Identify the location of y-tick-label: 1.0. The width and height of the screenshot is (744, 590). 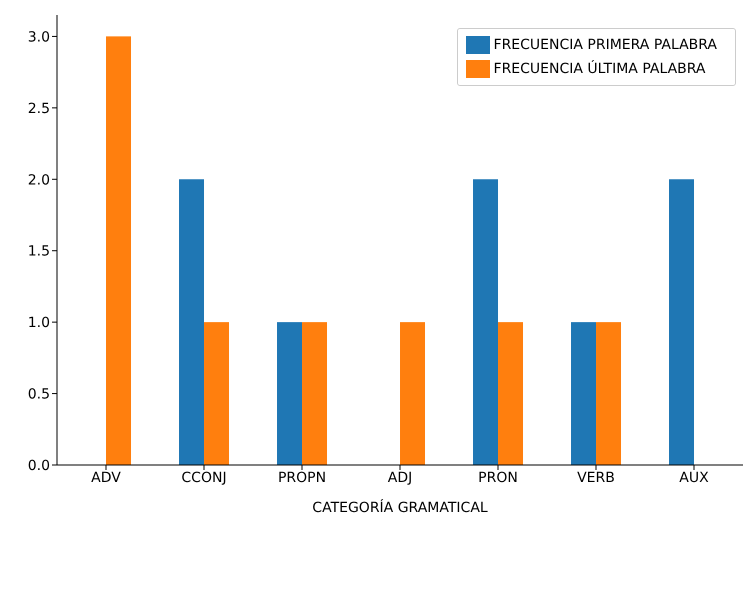
(39, 323).